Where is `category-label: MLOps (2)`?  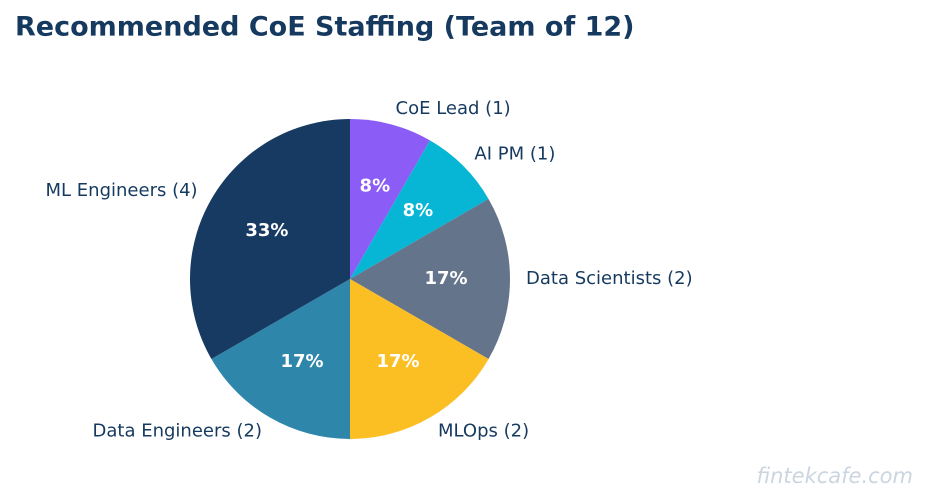 category-label: MLOps (2) is located at coordinates (483, 430).